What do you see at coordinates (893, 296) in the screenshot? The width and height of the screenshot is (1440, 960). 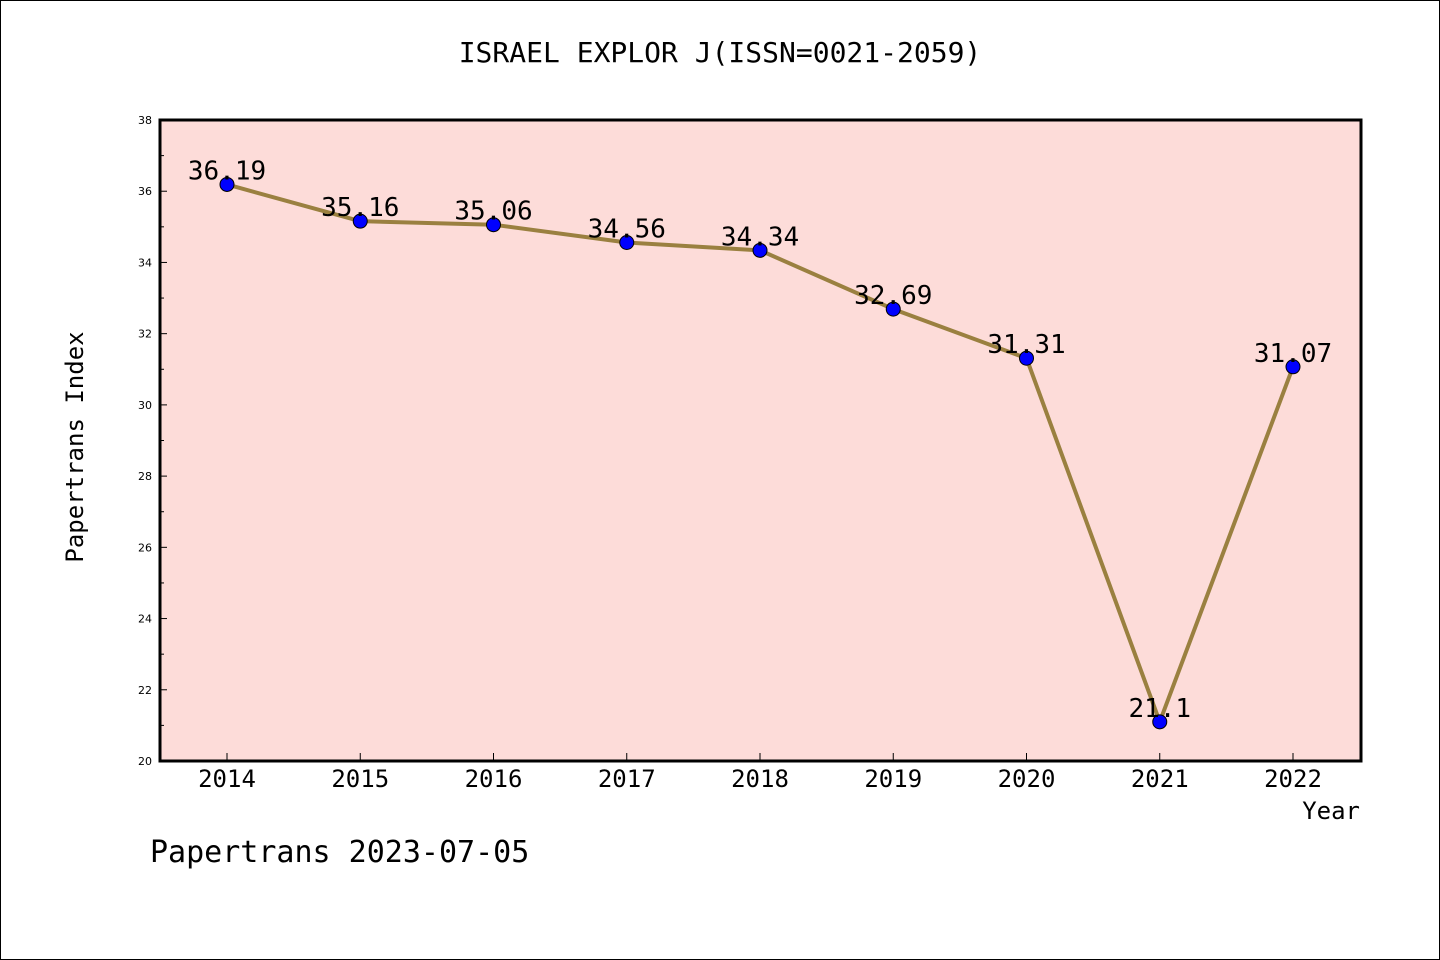 I see `data-label: 32.69` at bounding box center [893, 296].